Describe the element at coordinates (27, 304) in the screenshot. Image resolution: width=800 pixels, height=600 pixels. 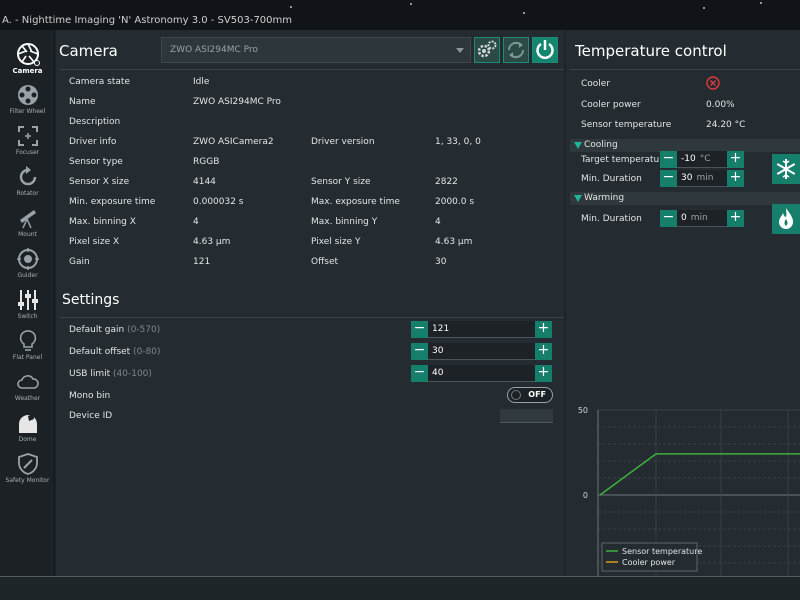
I see `sidebar-item-switch: Switch` at that location.